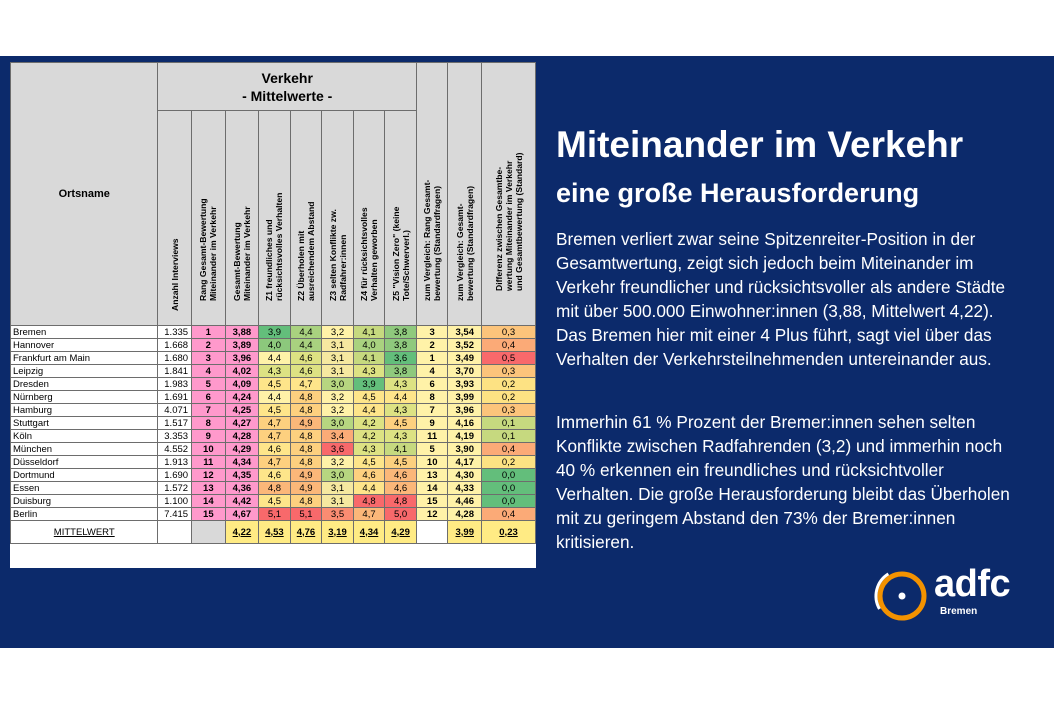  What do you see at coordinates (972, 584) in the screenshot?
I see `logo-wordmark: adfc` at bounding box center [972, 584].